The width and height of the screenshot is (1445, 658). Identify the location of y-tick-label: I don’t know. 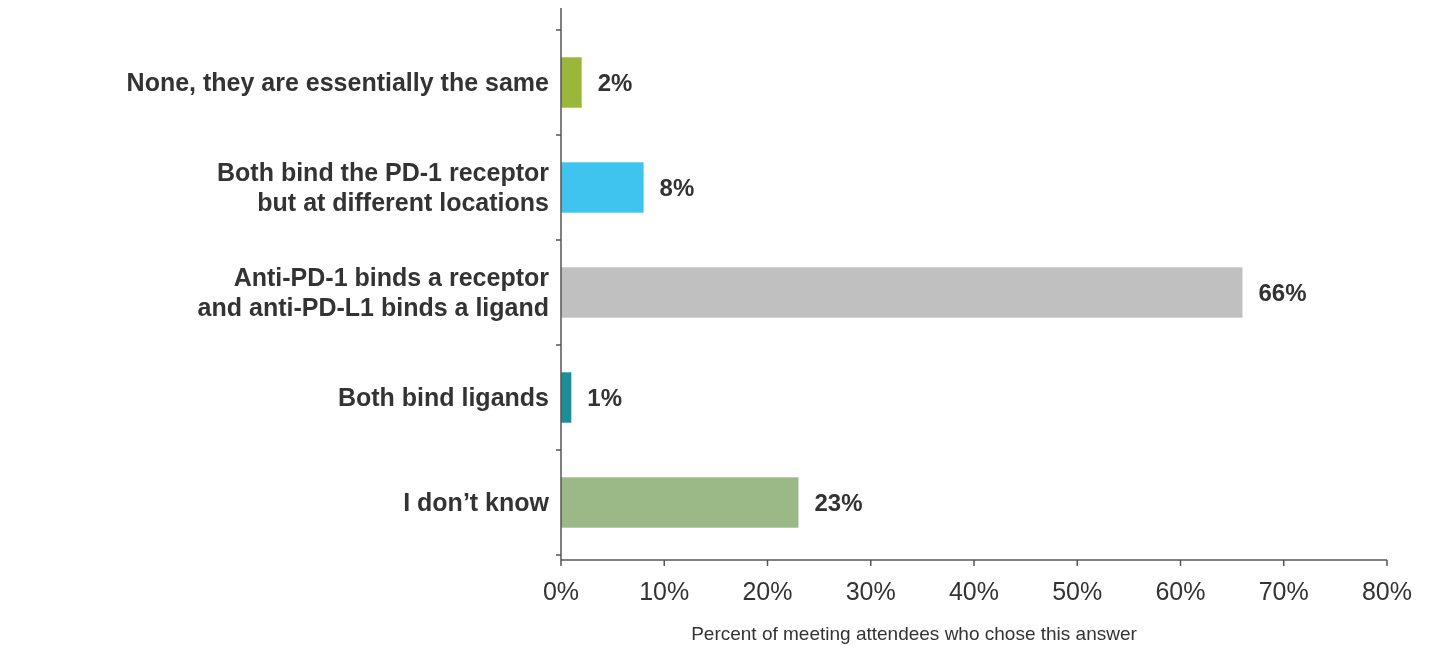
(476, 502).